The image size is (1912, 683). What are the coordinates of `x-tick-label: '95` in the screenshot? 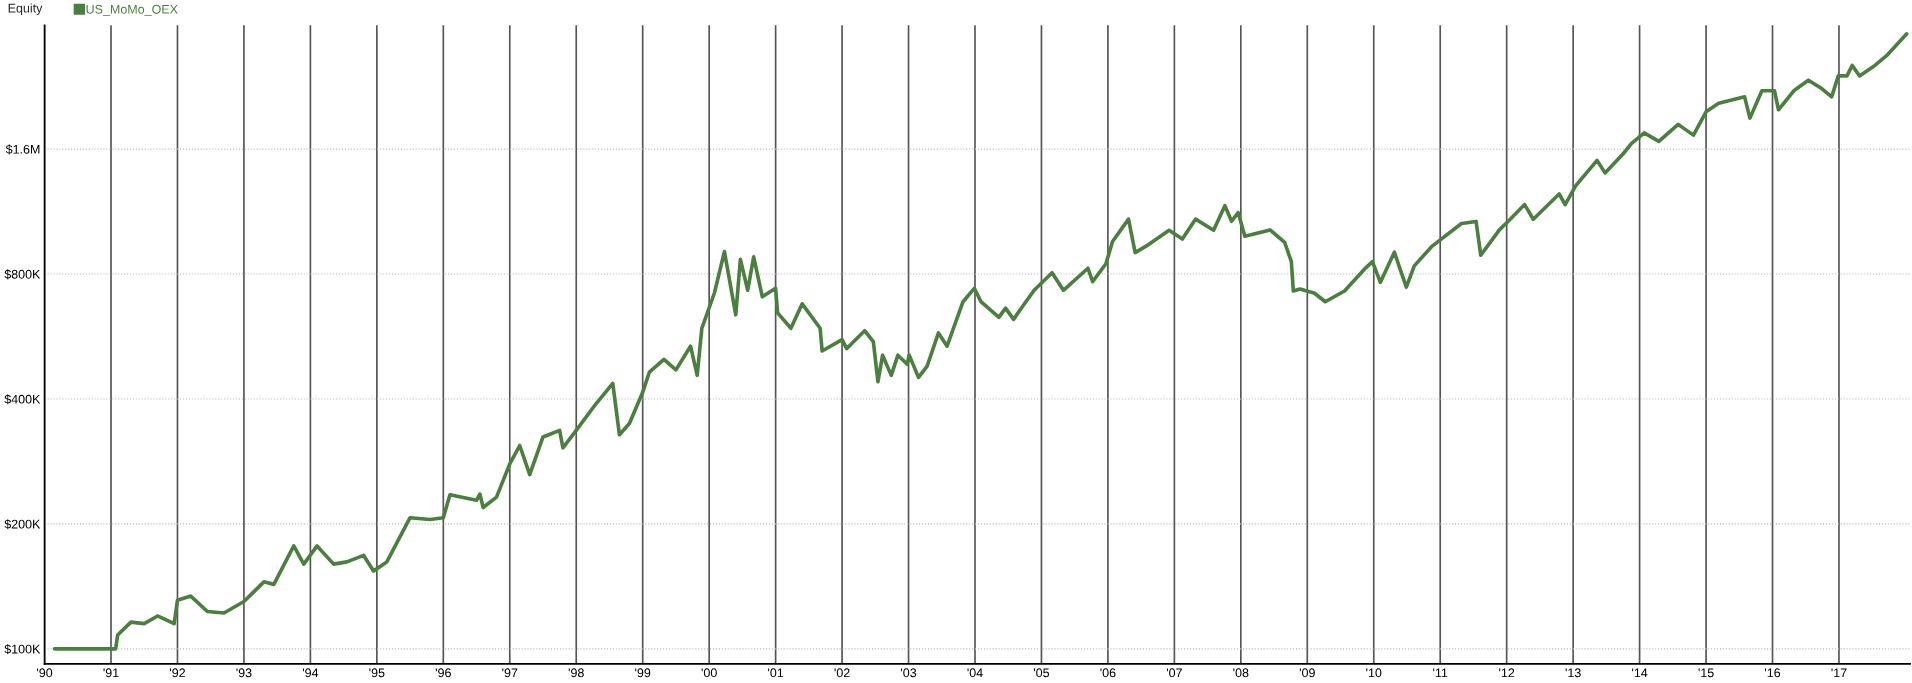 It's located at (377, 673).